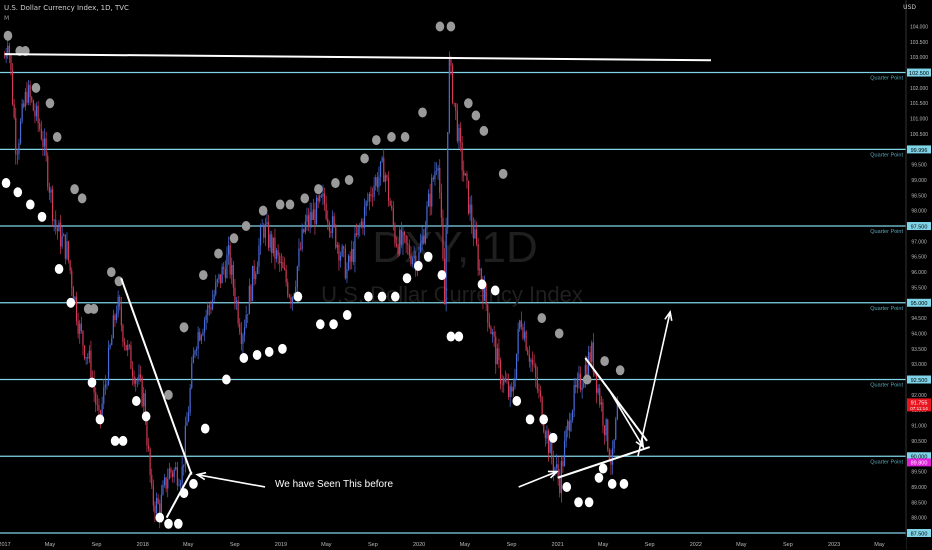 The width and height of the screenshot is (932, 550). I want to click on symbol-title: U.S. Dollar Currency Index, 1D, TVC, so click(66, 8).